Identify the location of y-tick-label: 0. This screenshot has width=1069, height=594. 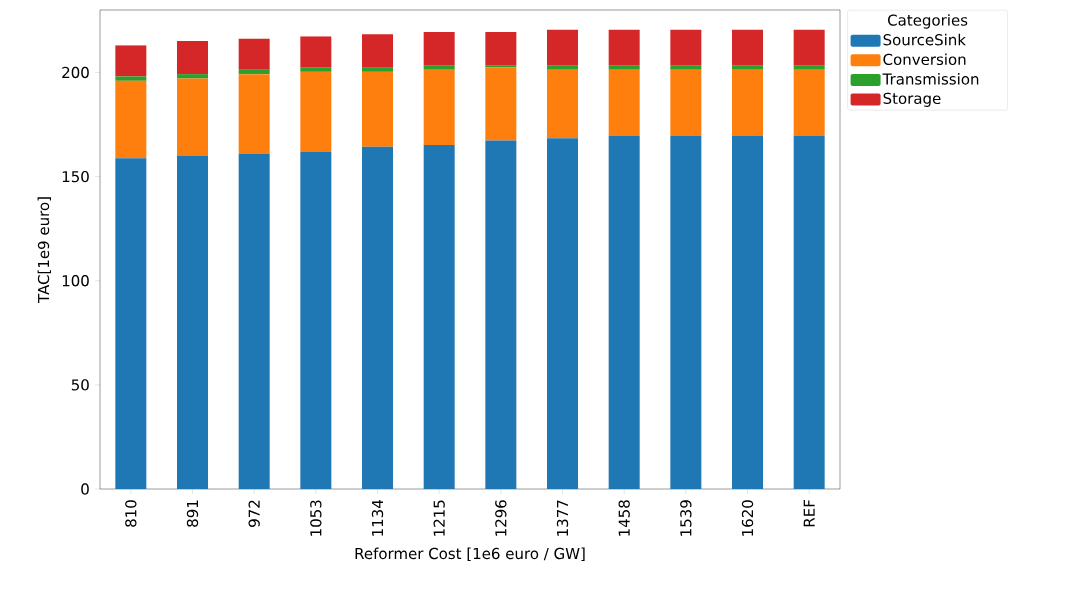
(85, 489).